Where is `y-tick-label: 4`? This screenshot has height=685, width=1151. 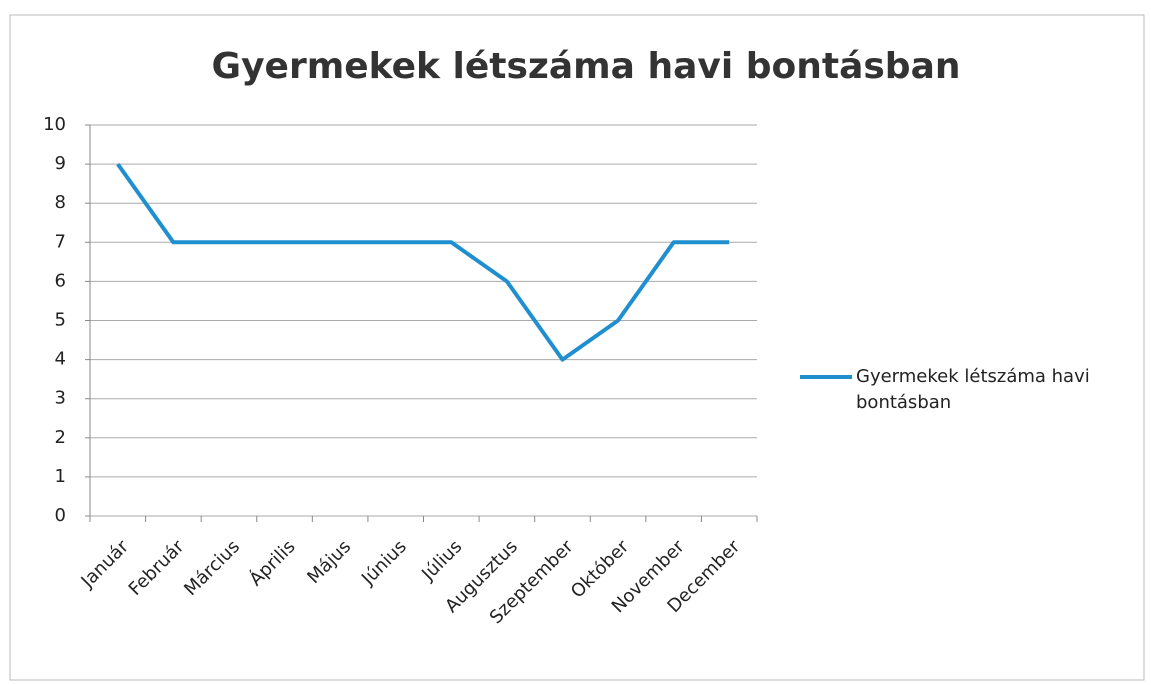
y-tick-label: 4 is located at coordinates (60, 359).